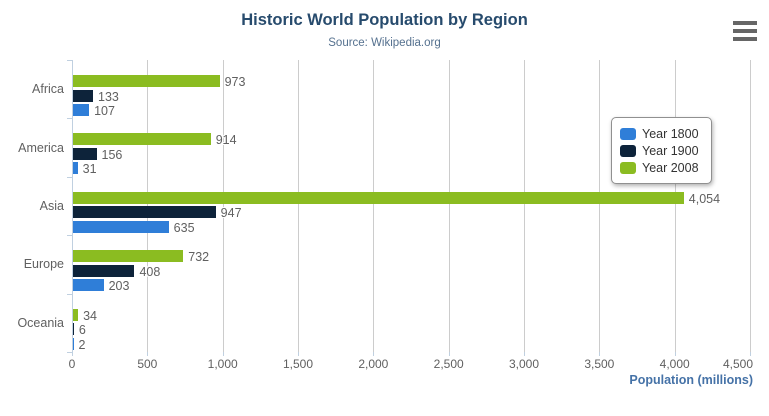 This screenshot has height=416, width=769. Describe the element at coordinates (108, 96) in the screenshot. I see `data-label-year-1900-africa: 133` at that location.